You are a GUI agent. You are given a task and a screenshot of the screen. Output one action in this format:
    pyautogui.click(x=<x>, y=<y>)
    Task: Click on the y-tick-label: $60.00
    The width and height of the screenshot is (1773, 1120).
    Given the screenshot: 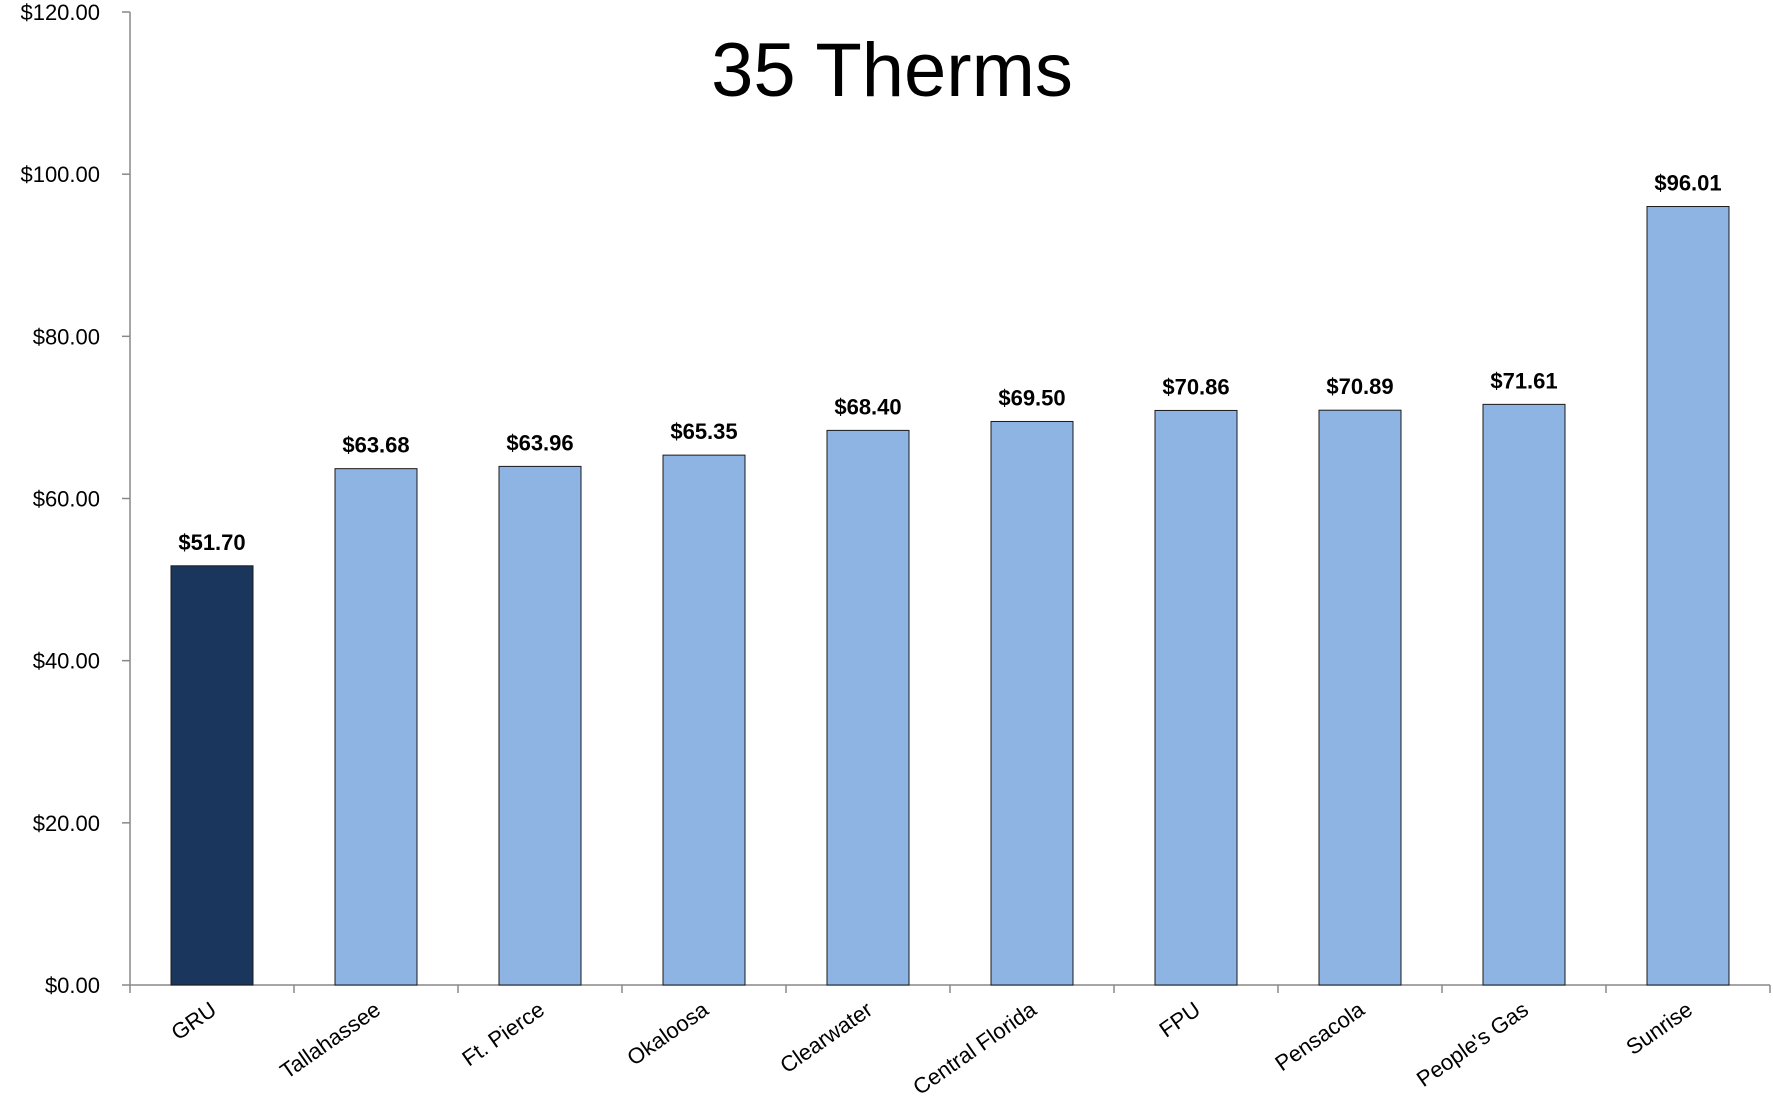 What is the action you would take?
    pyautogui.click(x=66, y=499)
    